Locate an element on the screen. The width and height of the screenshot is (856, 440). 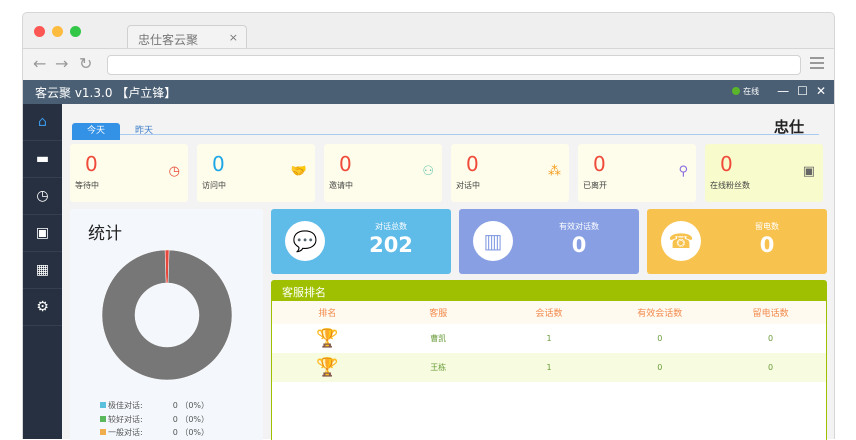
card-label: 邀请中 is located at coordinates (341, 185).